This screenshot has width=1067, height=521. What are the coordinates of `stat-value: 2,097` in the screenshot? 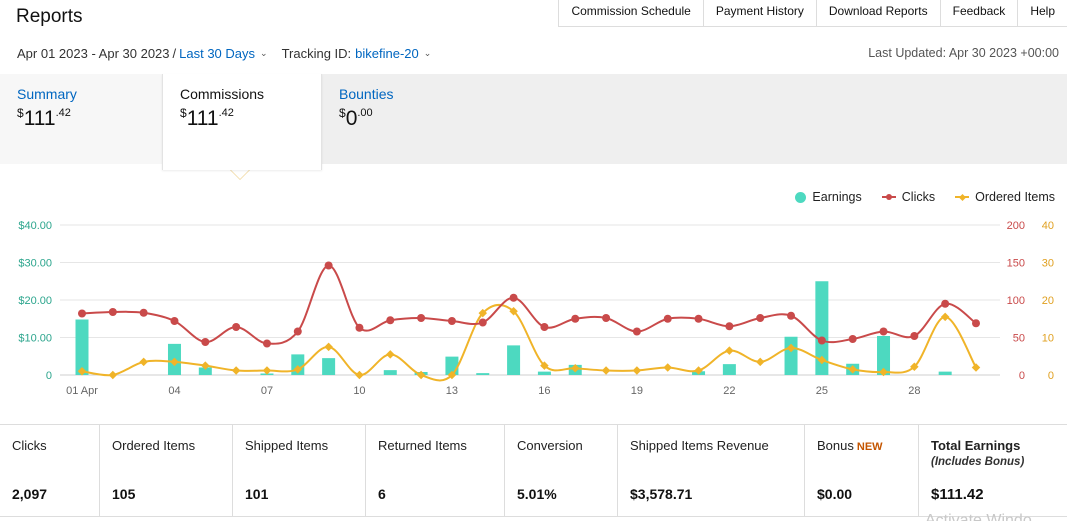 It's located at (30, 494).